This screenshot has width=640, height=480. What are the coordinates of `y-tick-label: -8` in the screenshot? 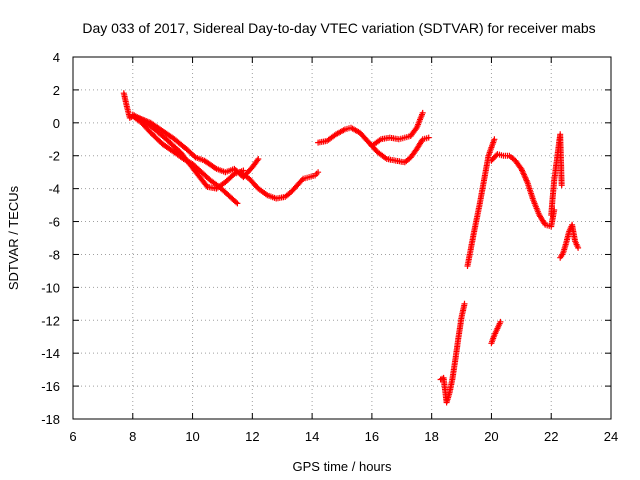 It's located at (54, 254).